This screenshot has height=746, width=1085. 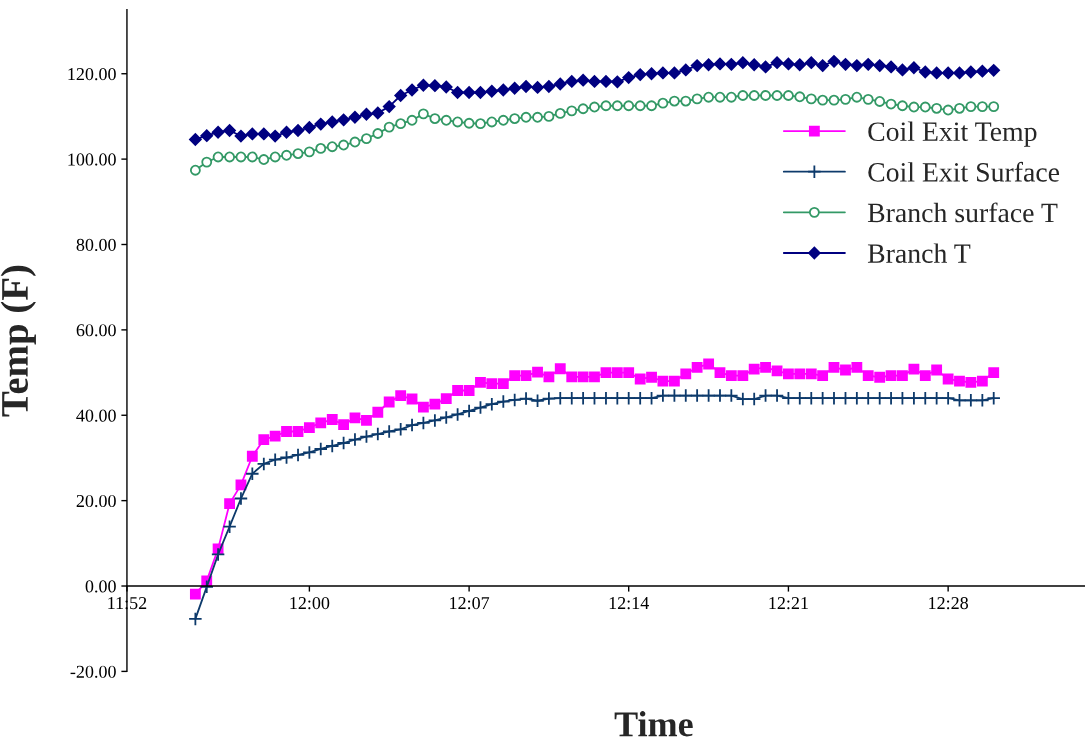 What do you see at coordinates (964, 171) in the screenshot?
I see `legend-label: Coil Exit Surface` at bounding box center [964, 171].